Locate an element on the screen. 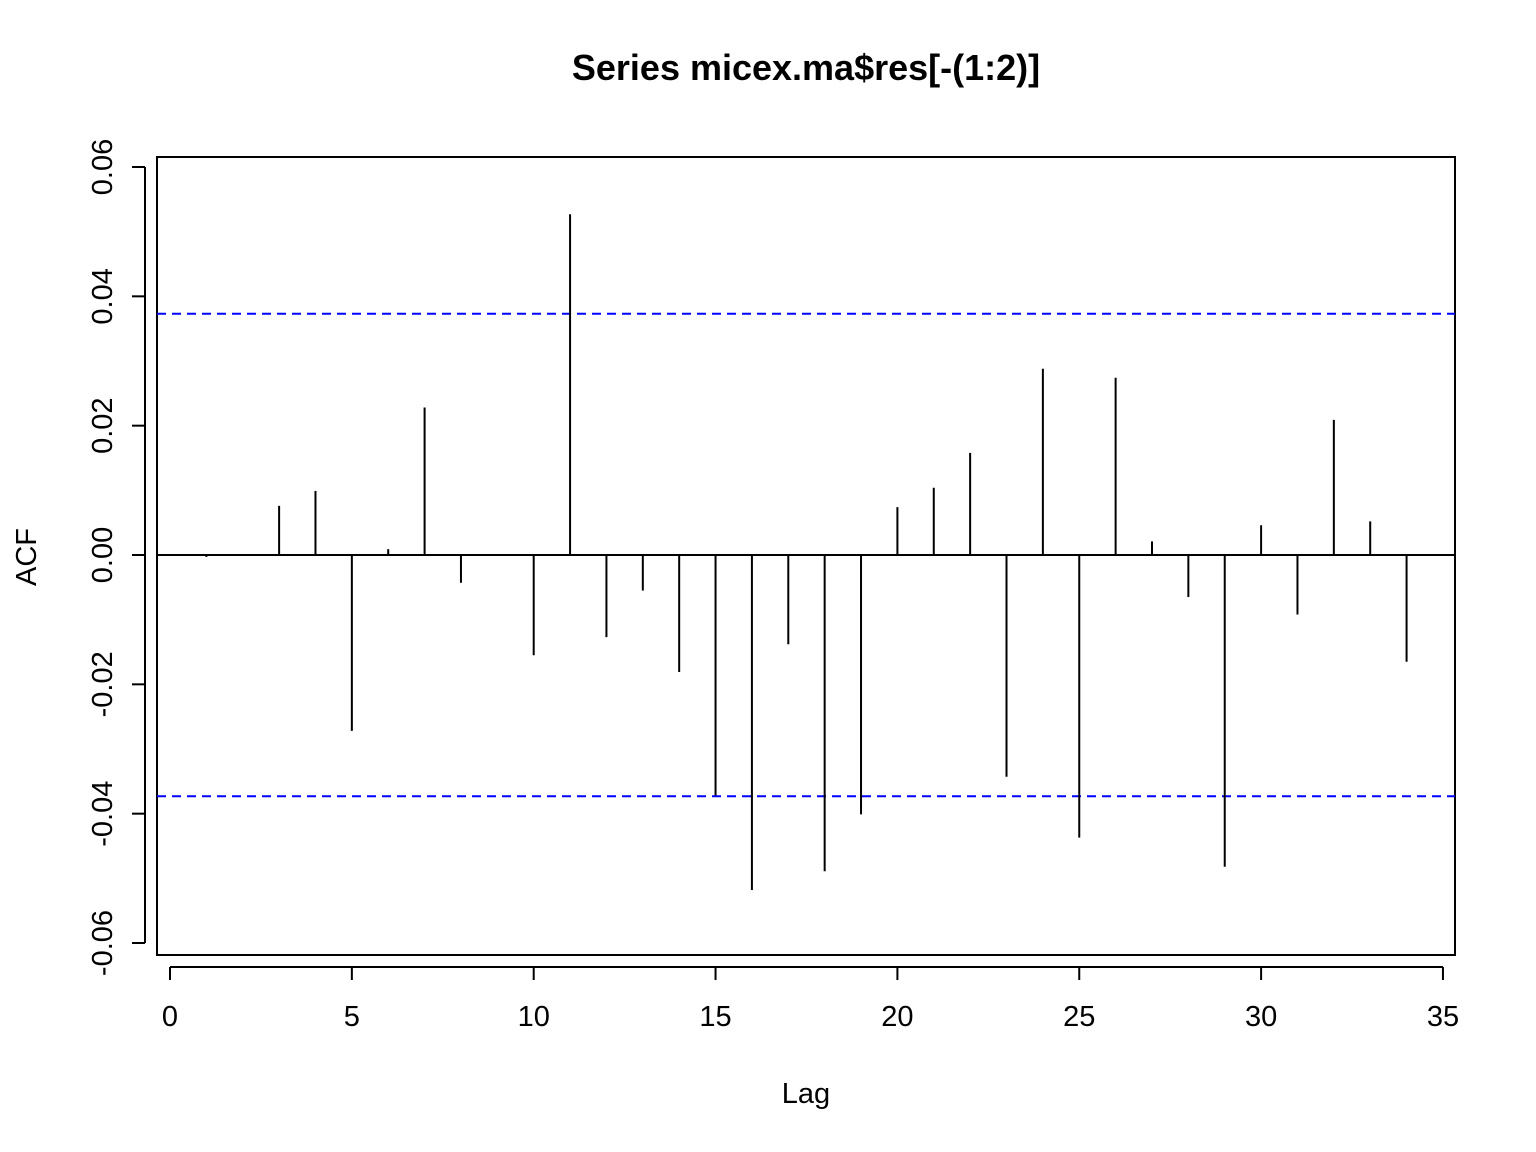  x-tick-label: 30 is located at coordinates (1261, 1017).